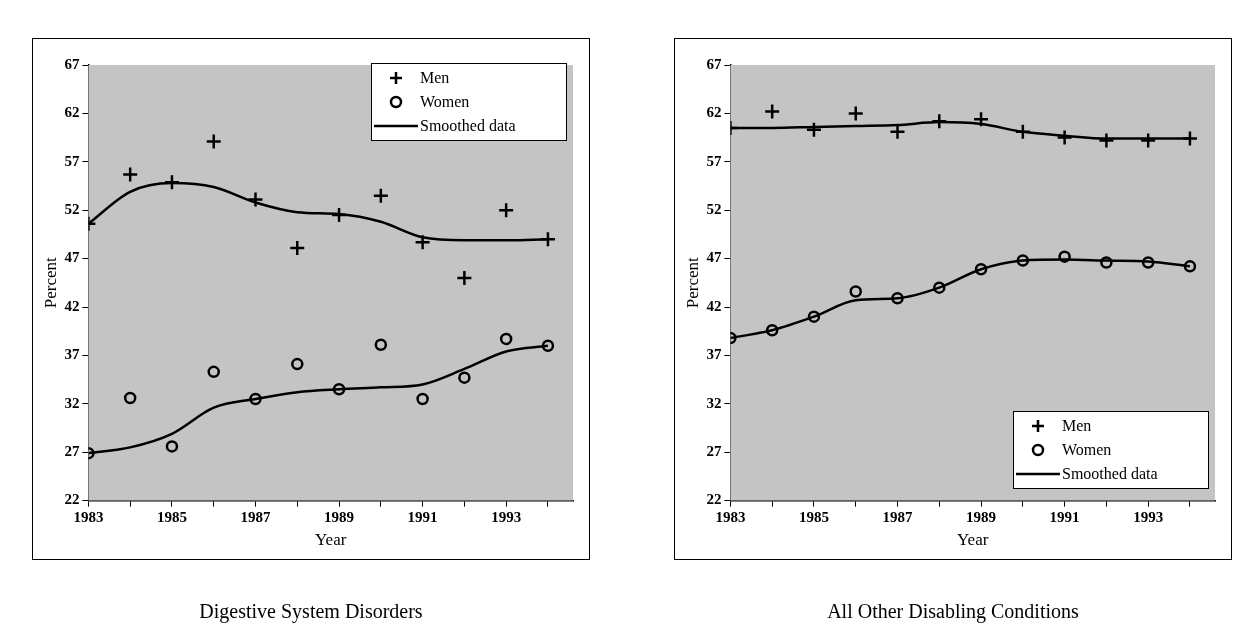 The image size is (1256, 642). Describe the element at coordinates (311, 611) in the screenshot. I see `text: Digestive System Disorders` at that location.